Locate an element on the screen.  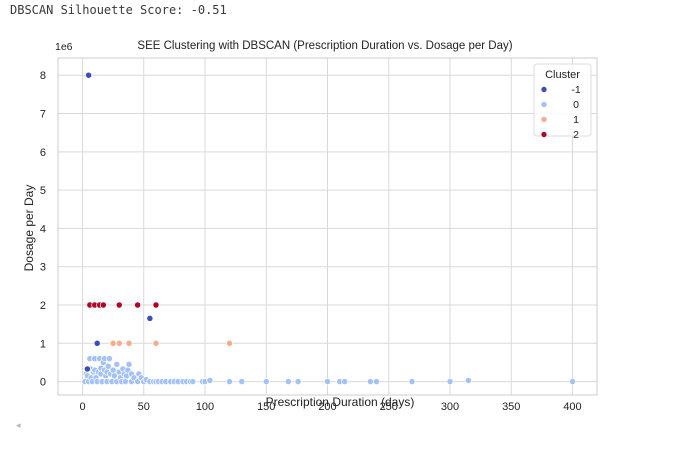
x-tick-label: 50 is located at coordinates (144, 407).